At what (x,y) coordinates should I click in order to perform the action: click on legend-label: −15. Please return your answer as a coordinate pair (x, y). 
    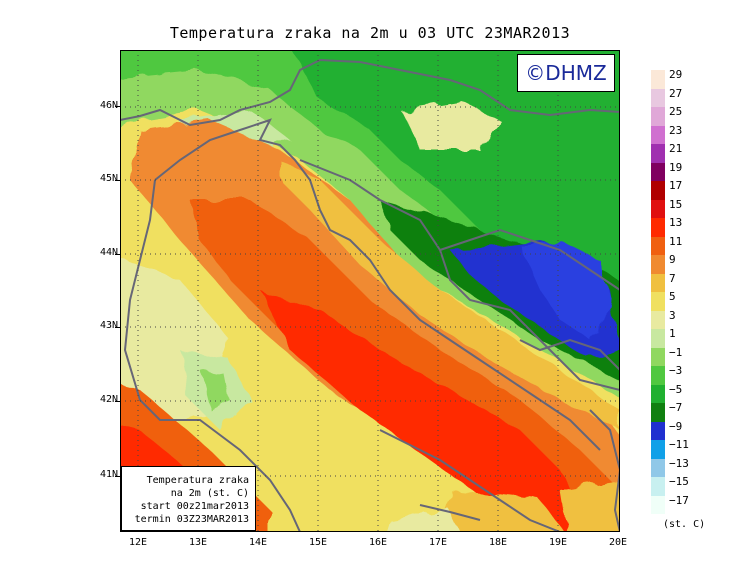
    Looking at the image, I should click on (679, 481).